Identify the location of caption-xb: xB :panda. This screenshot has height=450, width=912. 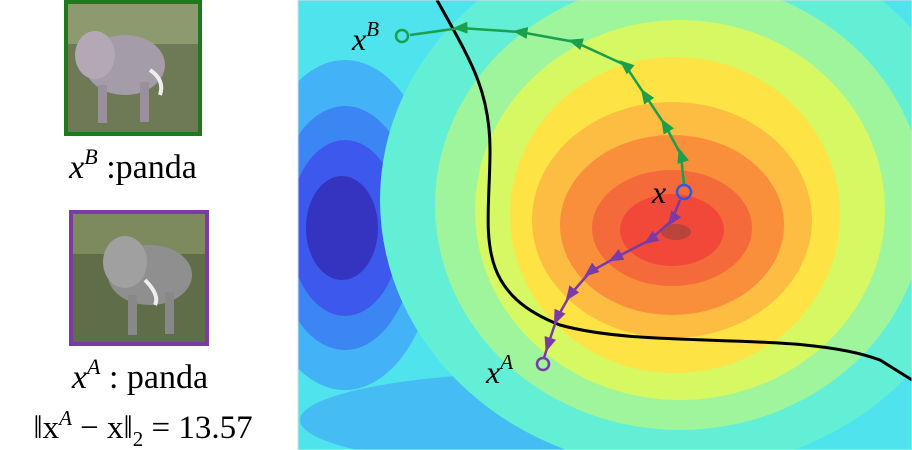
(132, 165).